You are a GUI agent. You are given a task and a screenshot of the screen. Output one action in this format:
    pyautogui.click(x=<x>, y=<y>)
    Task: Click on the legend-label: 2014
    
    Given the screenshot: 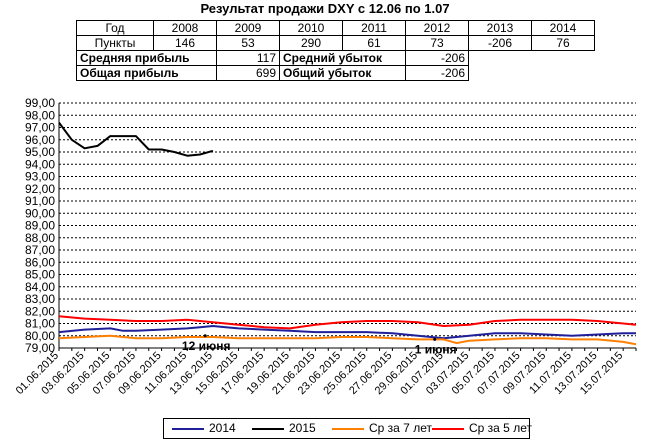 What is the action you would take?
    pyautogui.click(x=222, y=428)
    